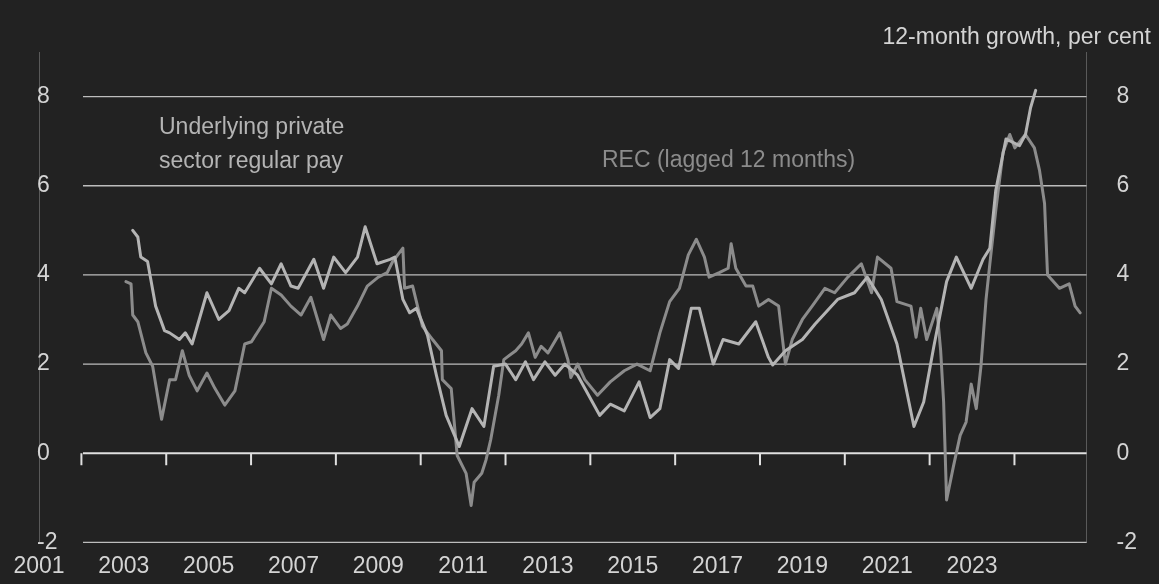  I want to click on x-tick-label: 2015, so click(633, 564).